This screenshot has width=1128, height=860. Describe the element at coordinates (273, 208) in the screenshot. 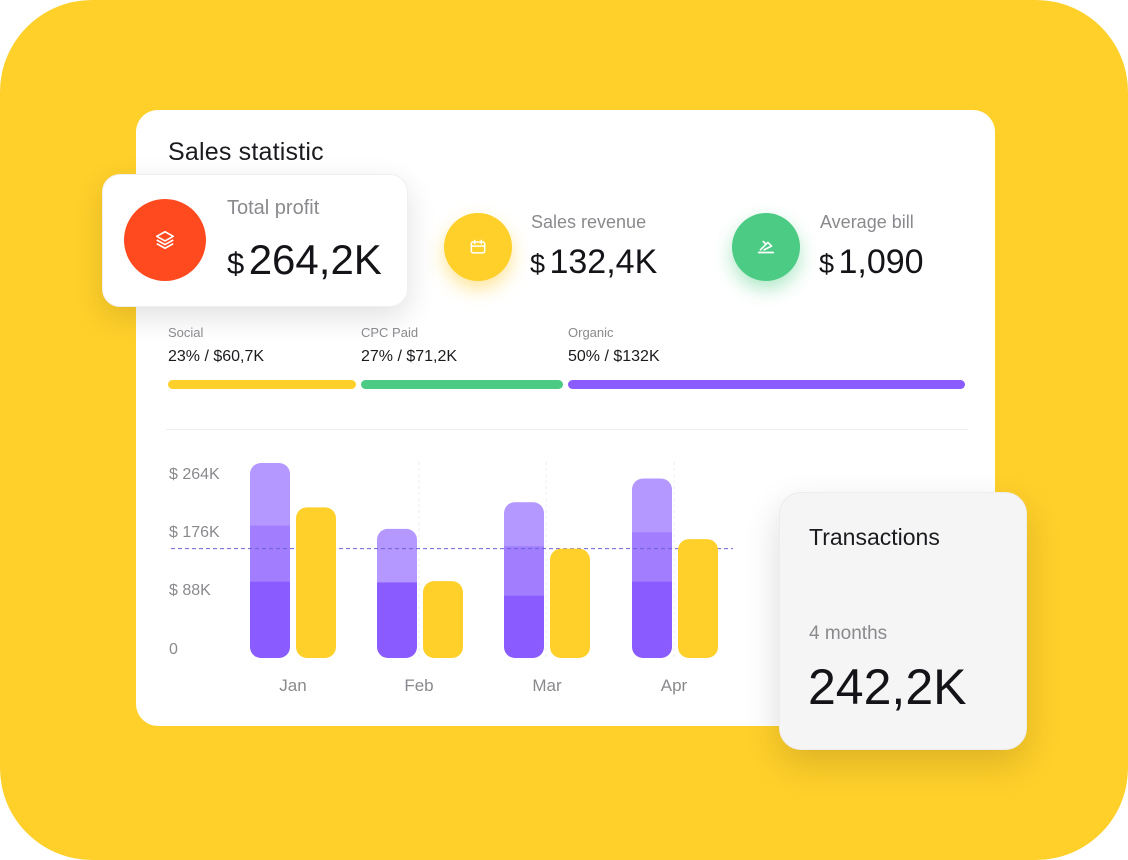

I see `total-profit-label: Total profit` at that location.